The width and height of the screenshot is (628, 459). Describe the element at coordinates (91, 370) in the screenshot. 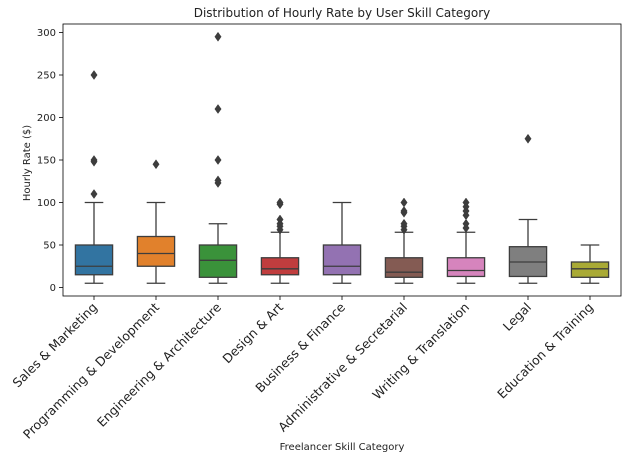

I see `x-tick-label: Programming & Development` at that location.